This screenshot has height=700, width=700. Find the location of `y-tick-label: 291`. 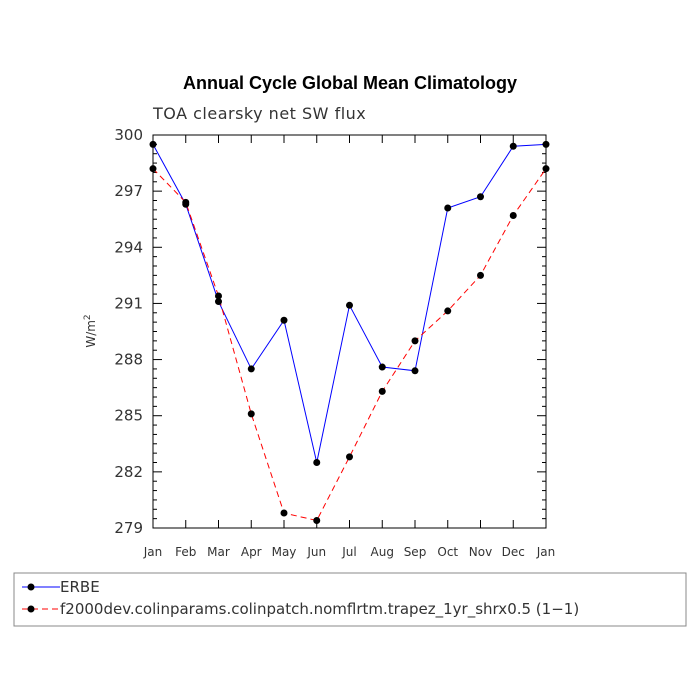

y-tick-label: 291 is located at coordinates (128, 303).